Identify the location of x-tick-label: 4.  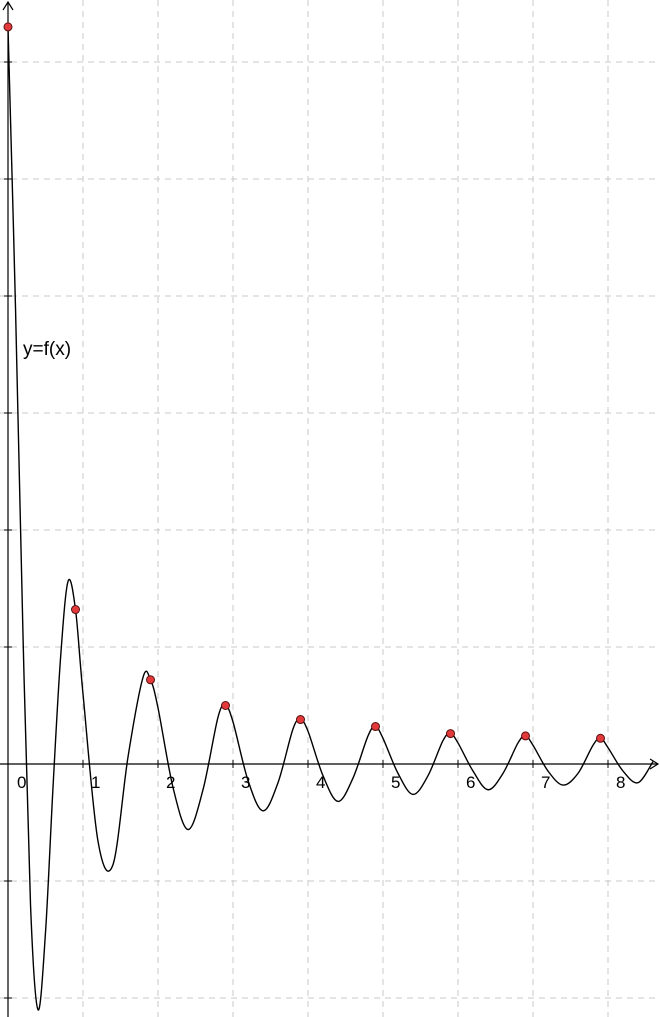
(320, 782).